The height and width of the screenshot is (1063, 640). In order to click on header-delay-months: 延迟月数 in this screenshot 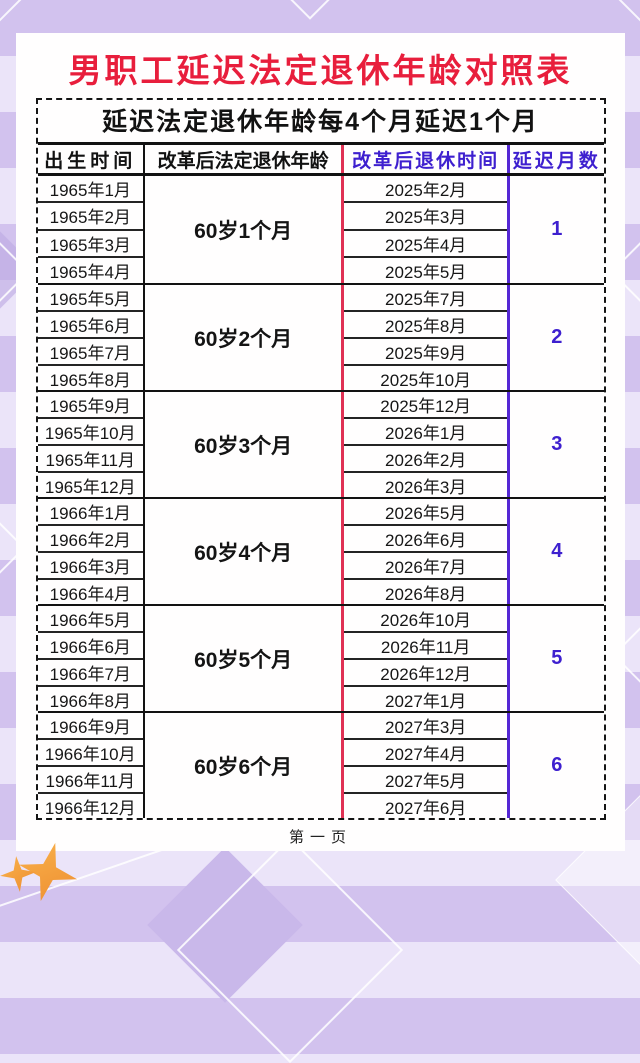, I will do `click(556, 161)`.